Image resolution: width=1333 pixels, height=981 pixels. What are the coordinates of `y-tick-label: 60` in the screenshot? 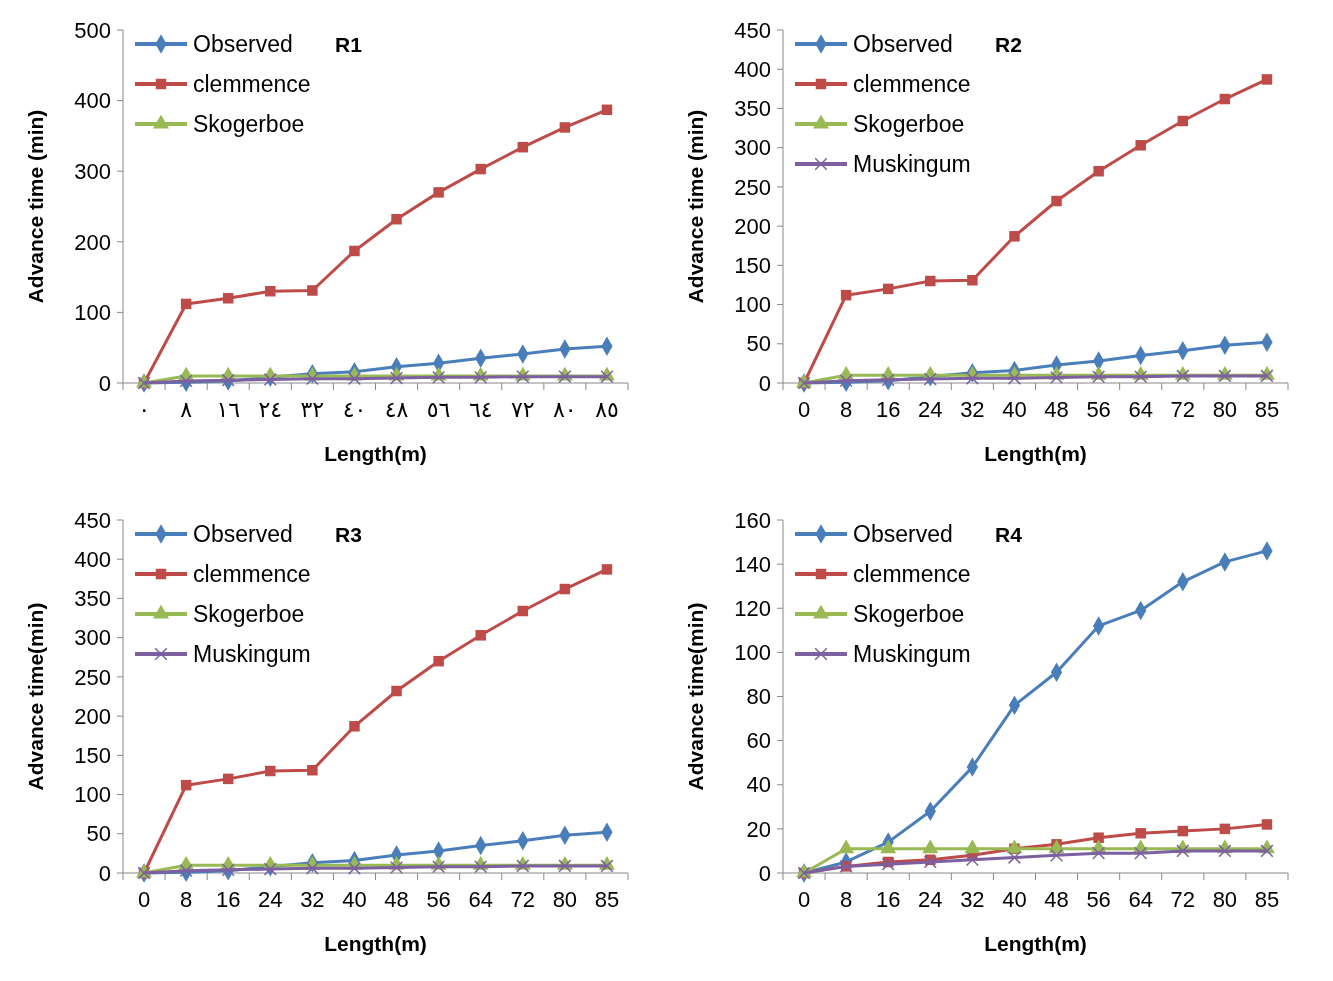 It's located at (758, 741).